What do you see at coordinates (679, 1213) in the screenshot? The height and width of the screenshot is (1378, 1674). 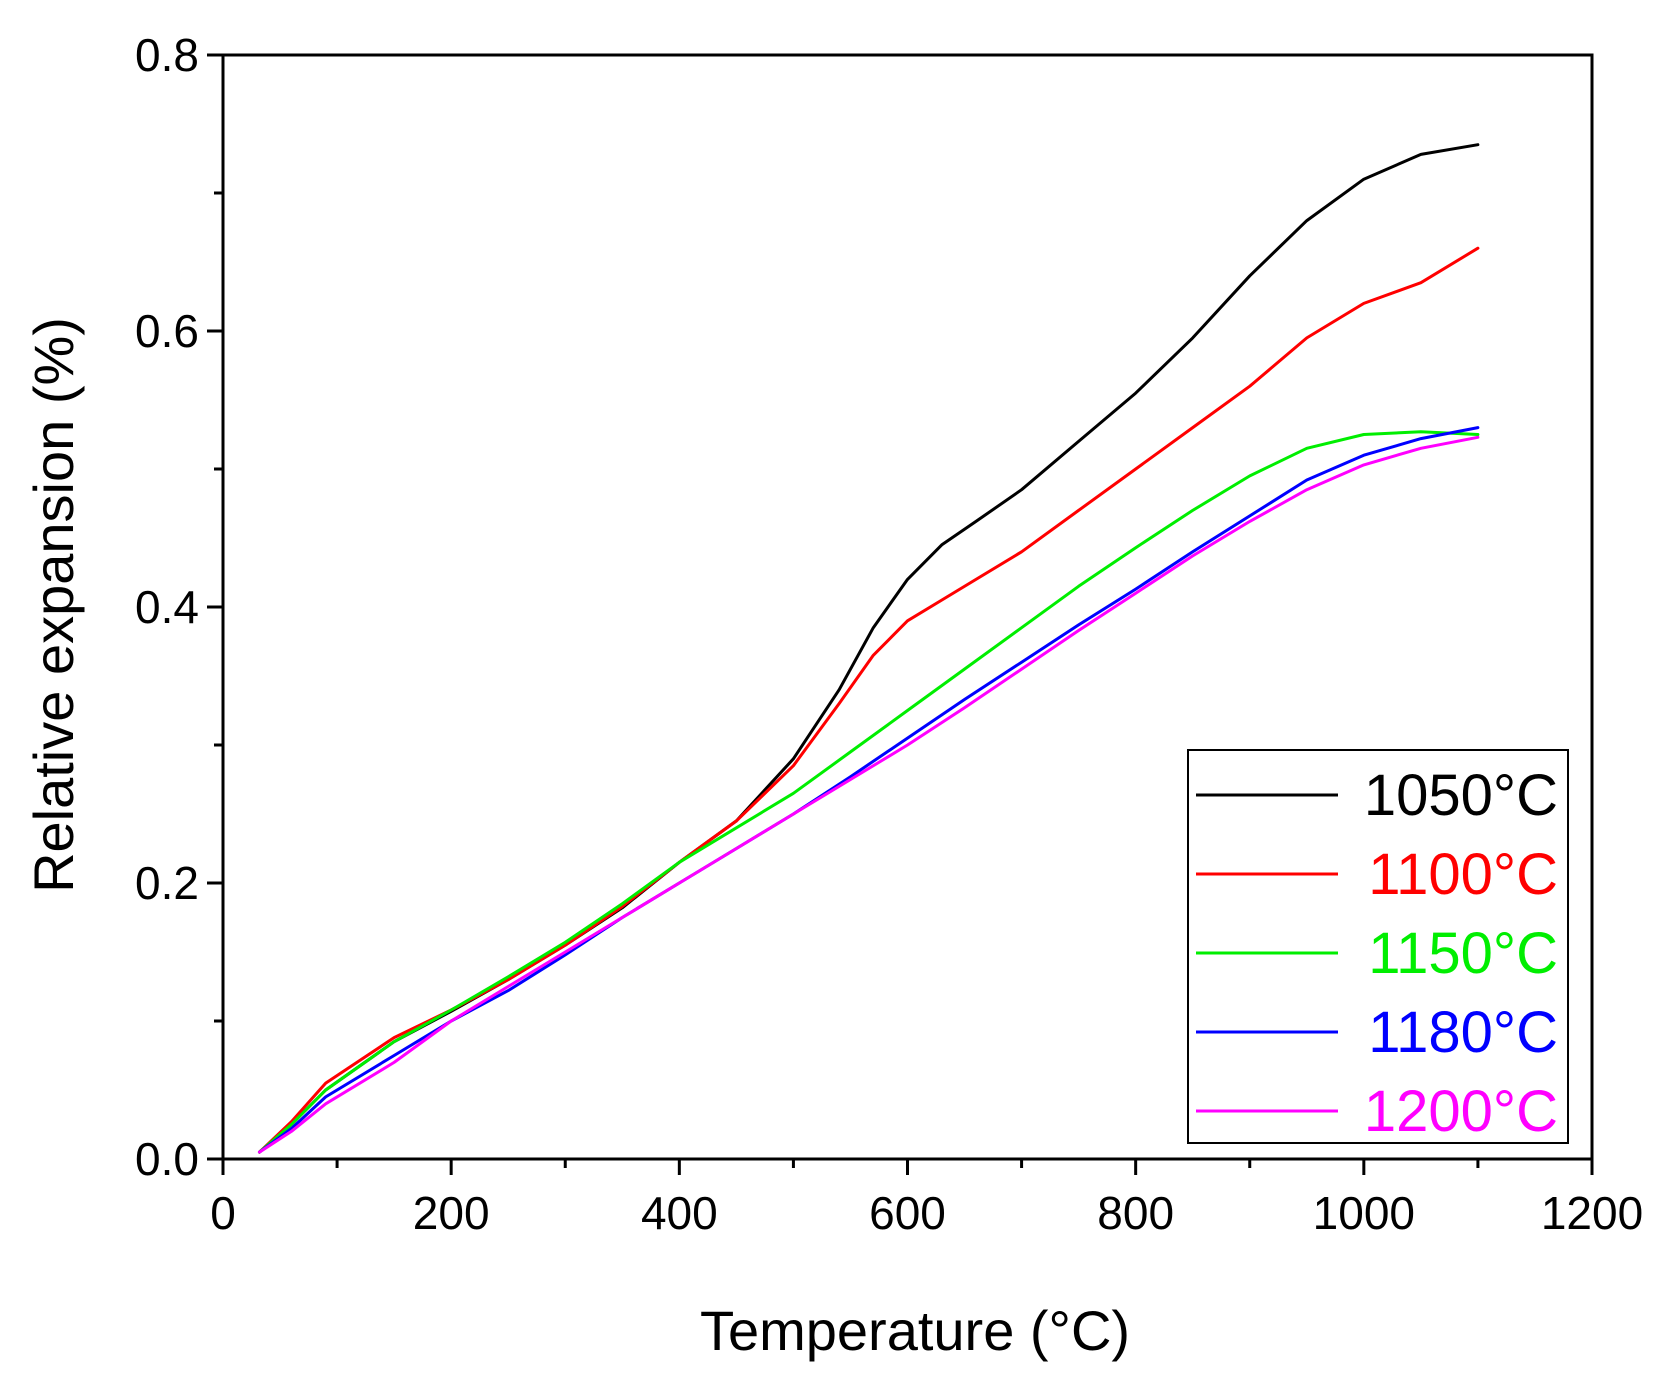 I see `x-tick-label-400: 400` at bounding box center [679, 1213].